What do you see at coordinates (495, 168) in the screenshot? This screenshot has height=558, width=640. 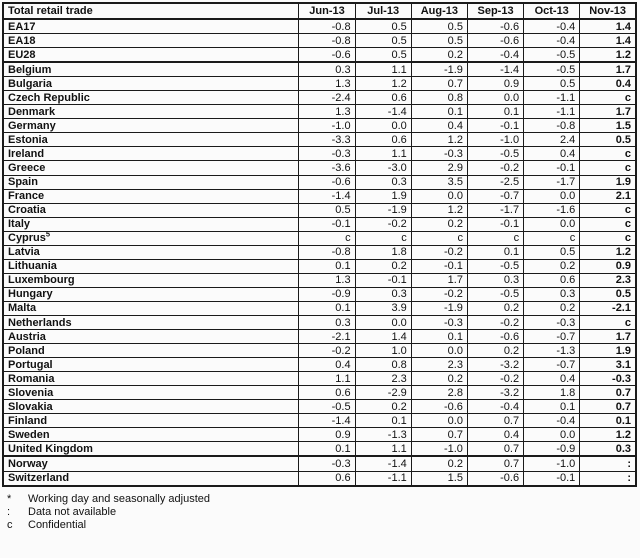 I see `value-cell: -0.2` at bounding box center [495, 168].